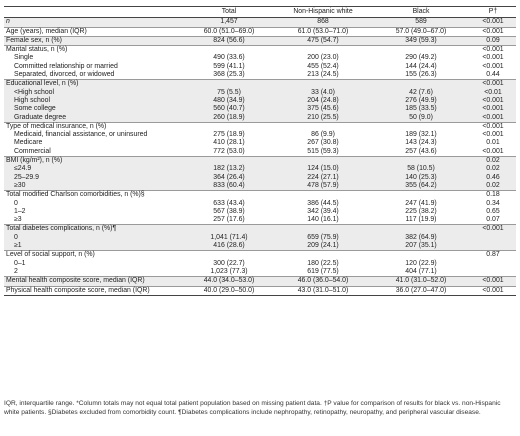  What do you see at coordinates (421, 169) in the screenshot?
I see `black-value: 58 (10.5)` at bounding box center [421, 169].